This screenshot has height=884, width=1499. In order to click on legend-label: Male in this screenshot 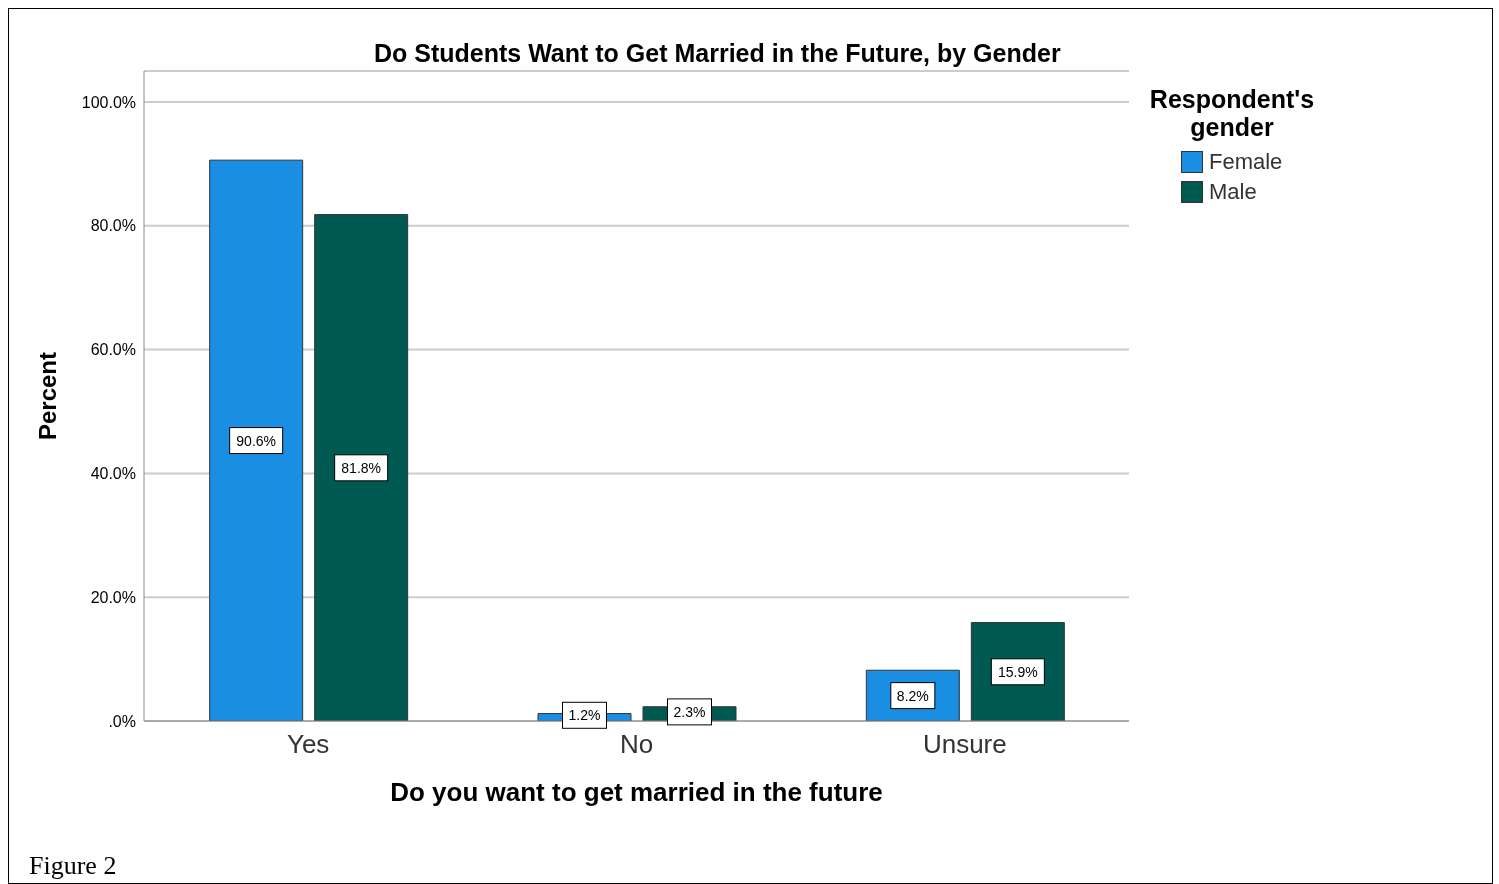, I will do `click(1233, 192)`.